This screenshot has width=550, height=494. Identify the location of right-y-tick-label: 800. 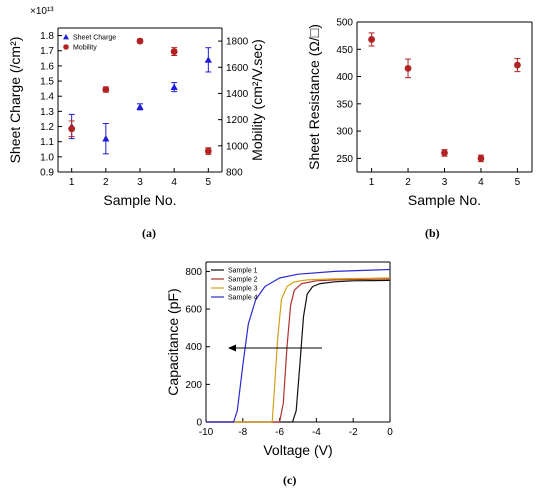
(234, 173).